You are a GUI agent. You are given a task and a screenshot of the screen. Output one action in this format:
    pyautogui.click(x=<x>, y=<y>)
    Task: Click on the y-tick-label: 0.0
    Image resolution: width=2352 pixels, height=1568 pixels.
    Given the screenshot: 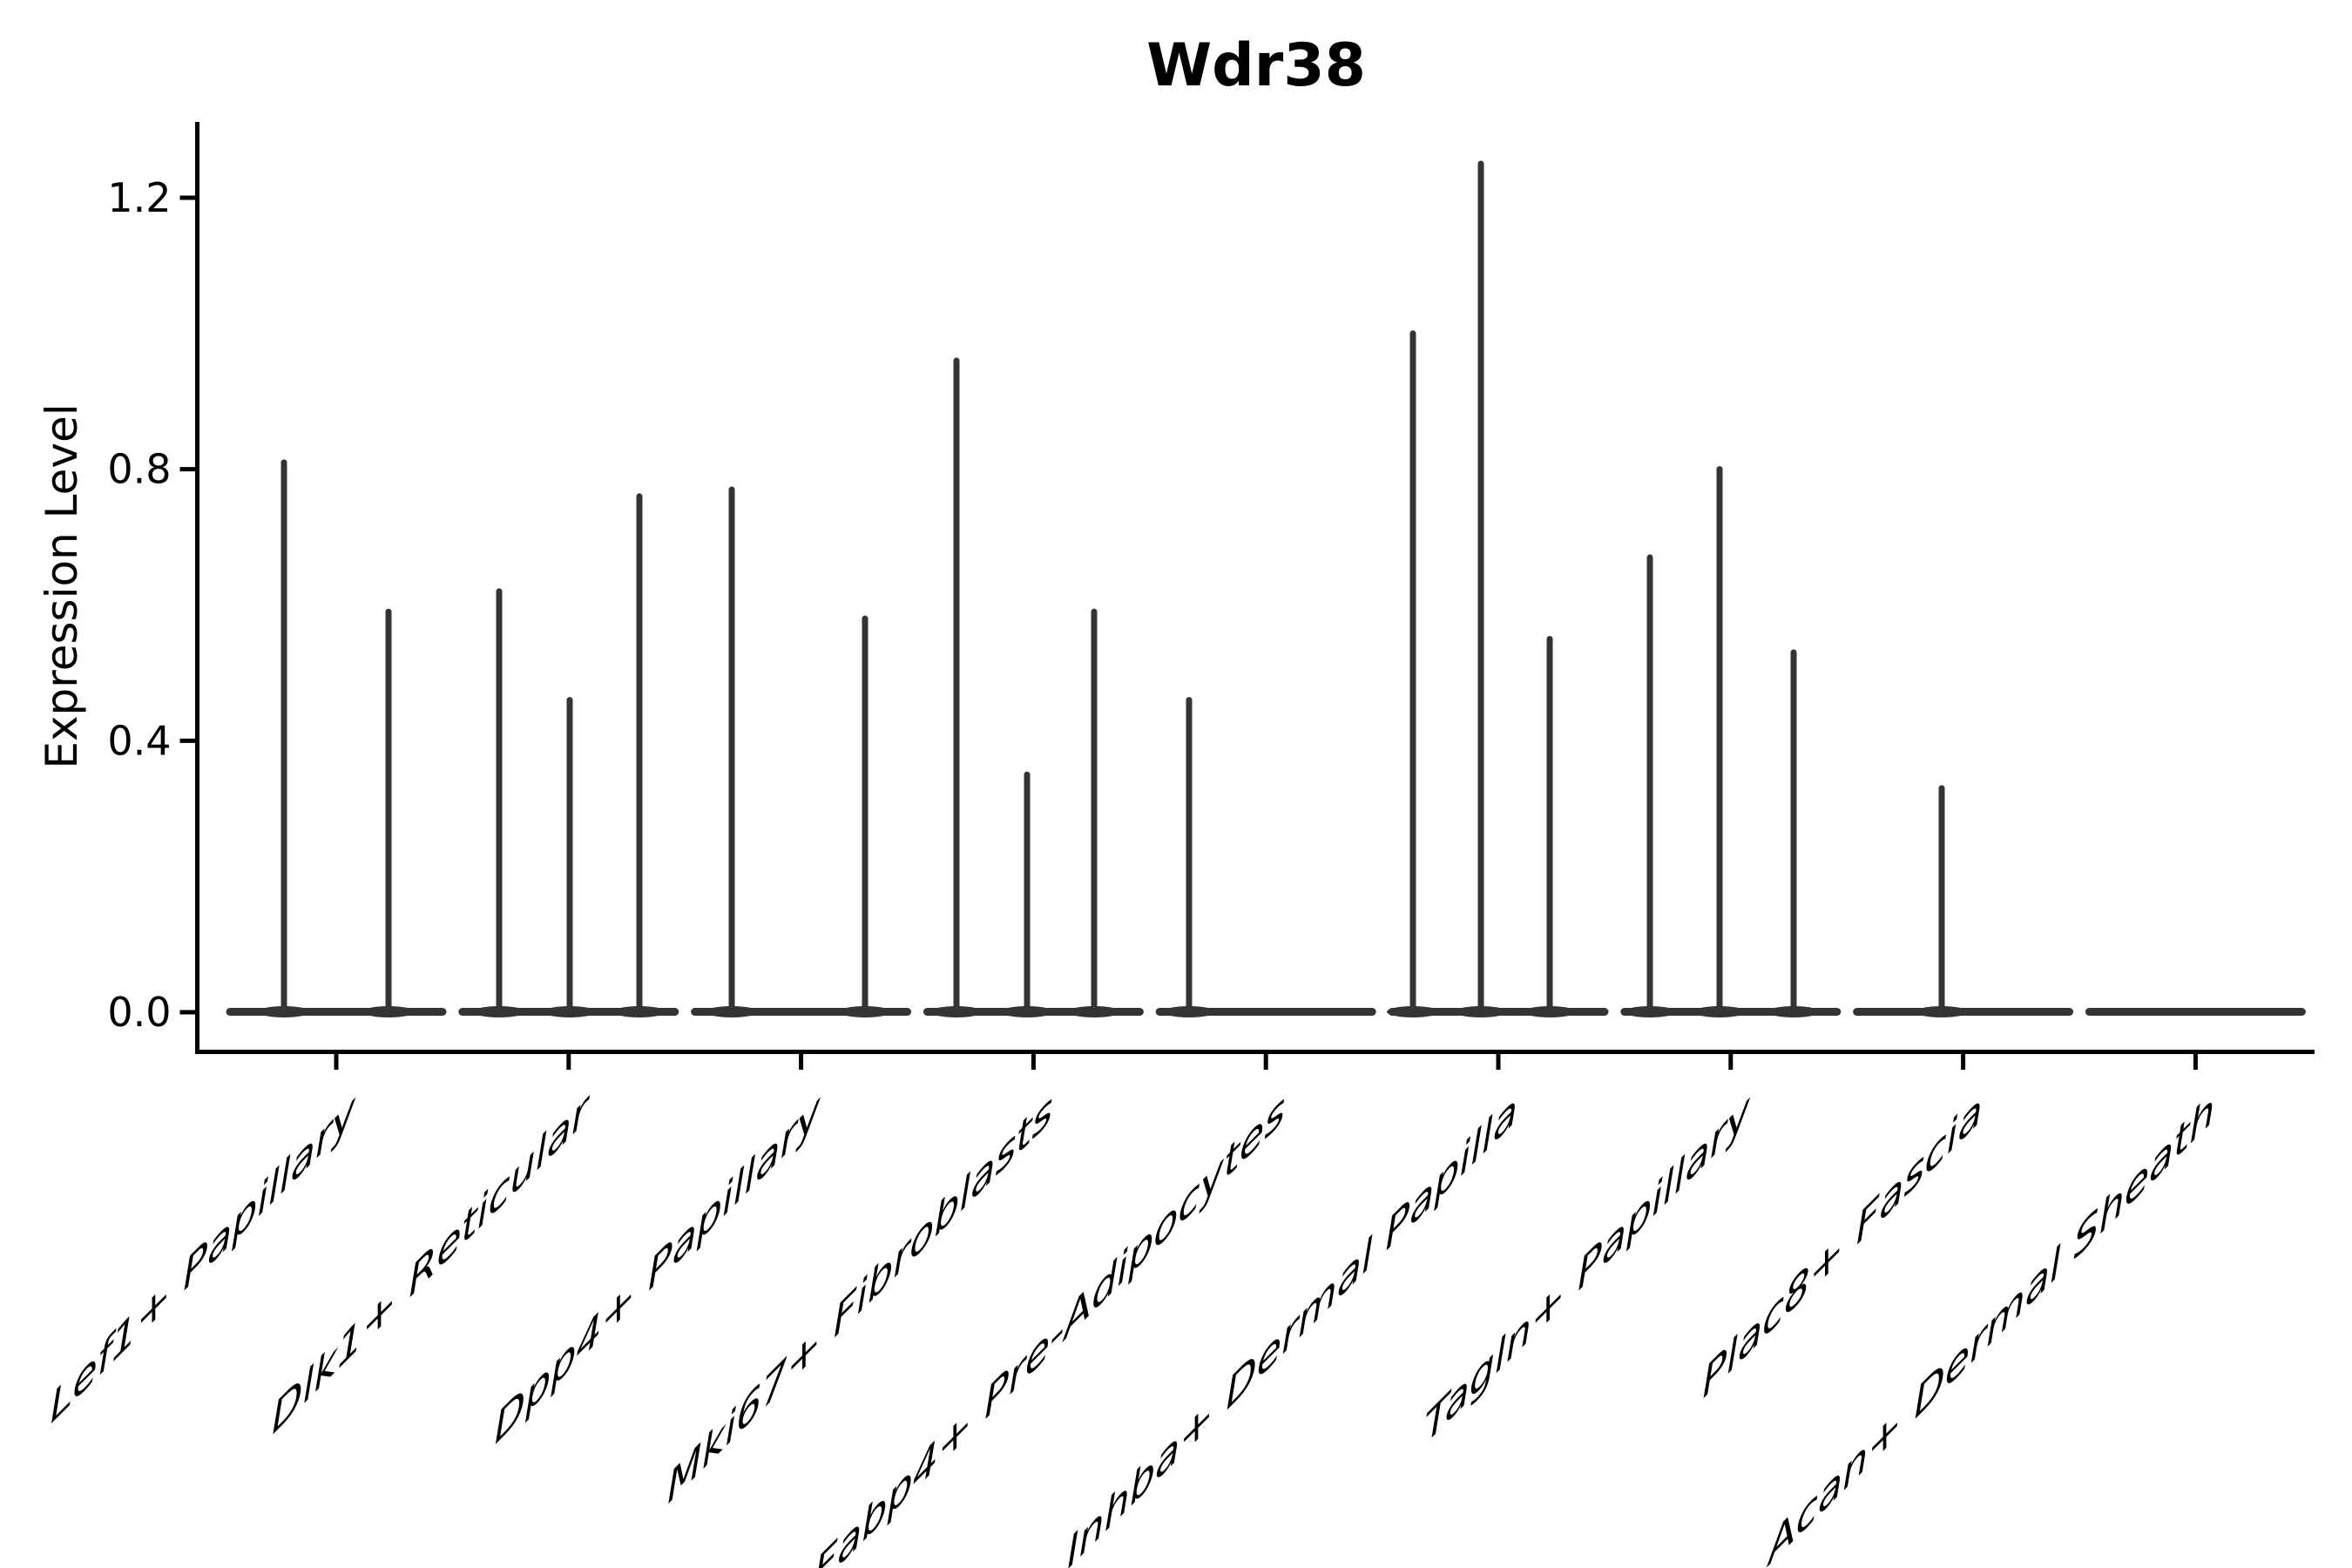 What is the action you would take?
    pyautogui.click(x=139, y=1013)
    